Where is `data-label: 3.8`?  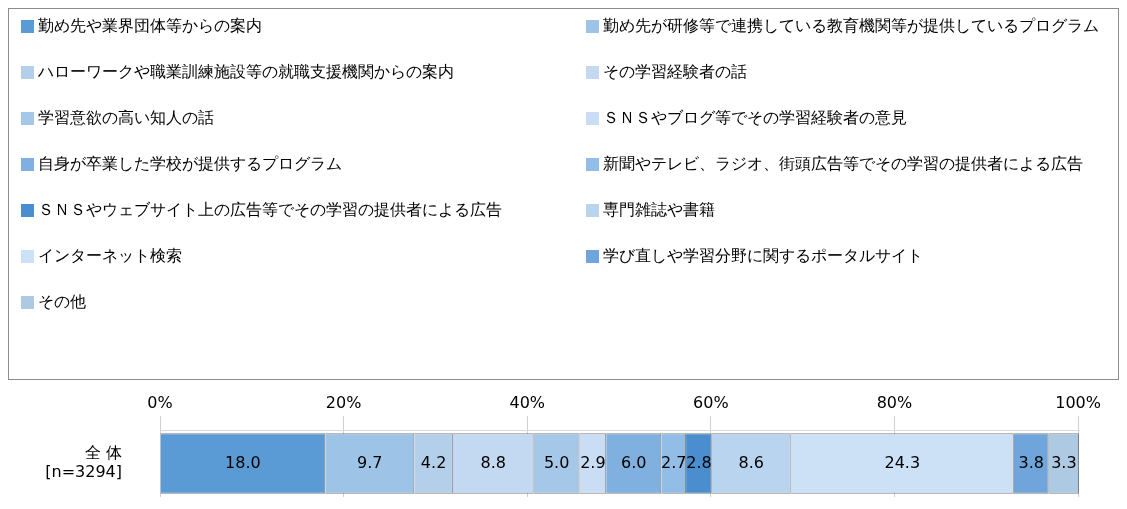 data-label: 3.8 is located at coordinates (1031, 462).